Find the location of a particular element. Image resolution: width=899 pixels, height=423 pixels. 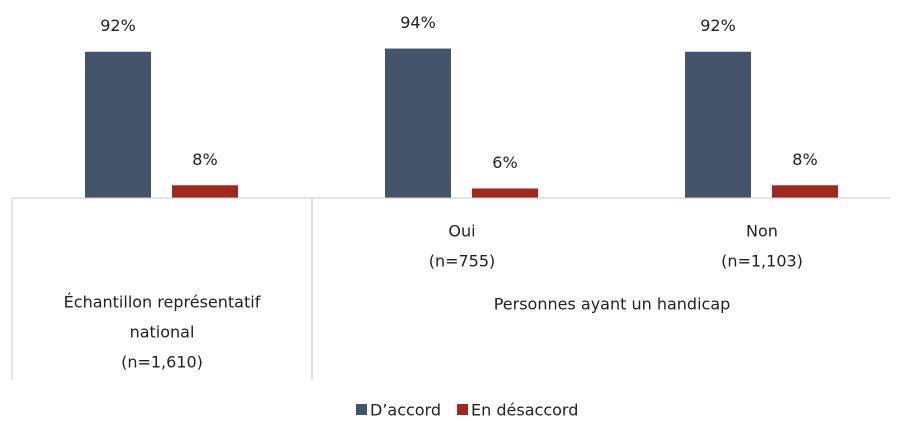

group-label: Personnes ayant un handicap is located at coordinates (612, 304).